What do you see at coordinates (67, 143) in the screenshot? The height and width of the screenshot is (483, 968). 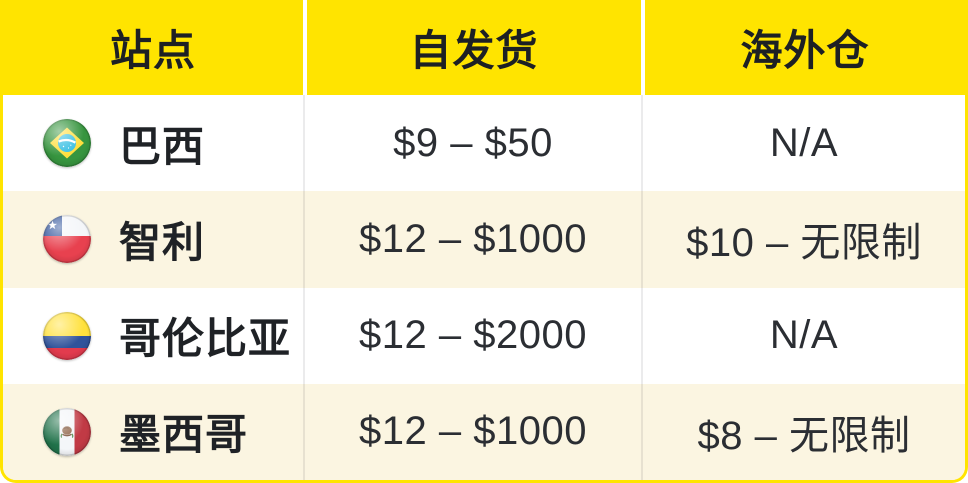 I see `brazil-flag-icon` at bounding box center [67, 143].